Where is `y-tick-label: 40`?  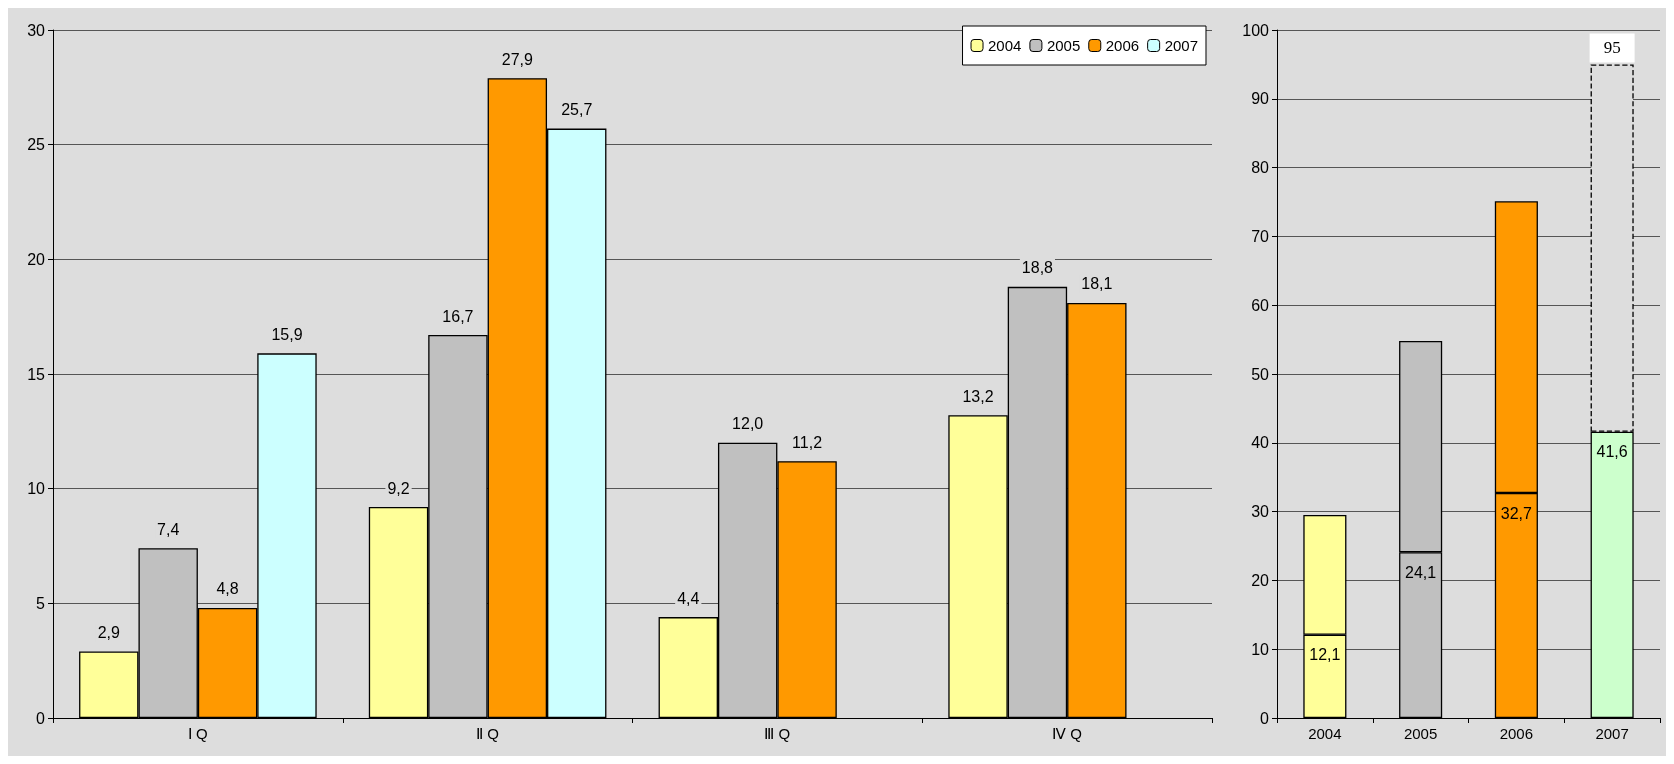
y-tick-label: 40 is located at coordinates (1260, 443).